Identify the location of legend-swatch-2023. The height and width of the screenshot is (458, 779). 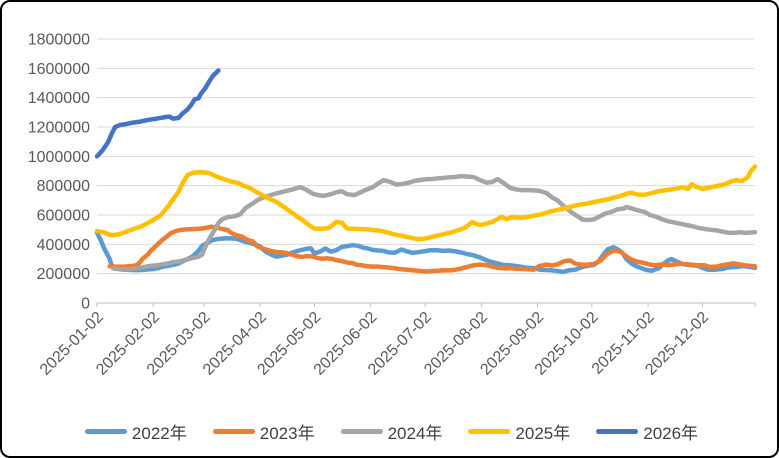
(233, 431).